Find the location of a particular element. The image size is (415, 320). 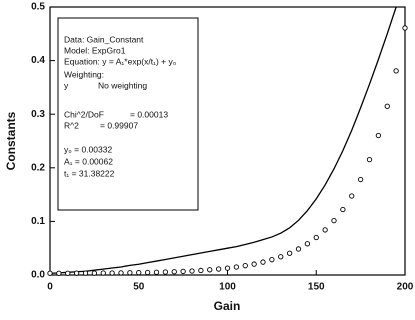

y-axis-label: Constants is located at coordinates (11, 140).